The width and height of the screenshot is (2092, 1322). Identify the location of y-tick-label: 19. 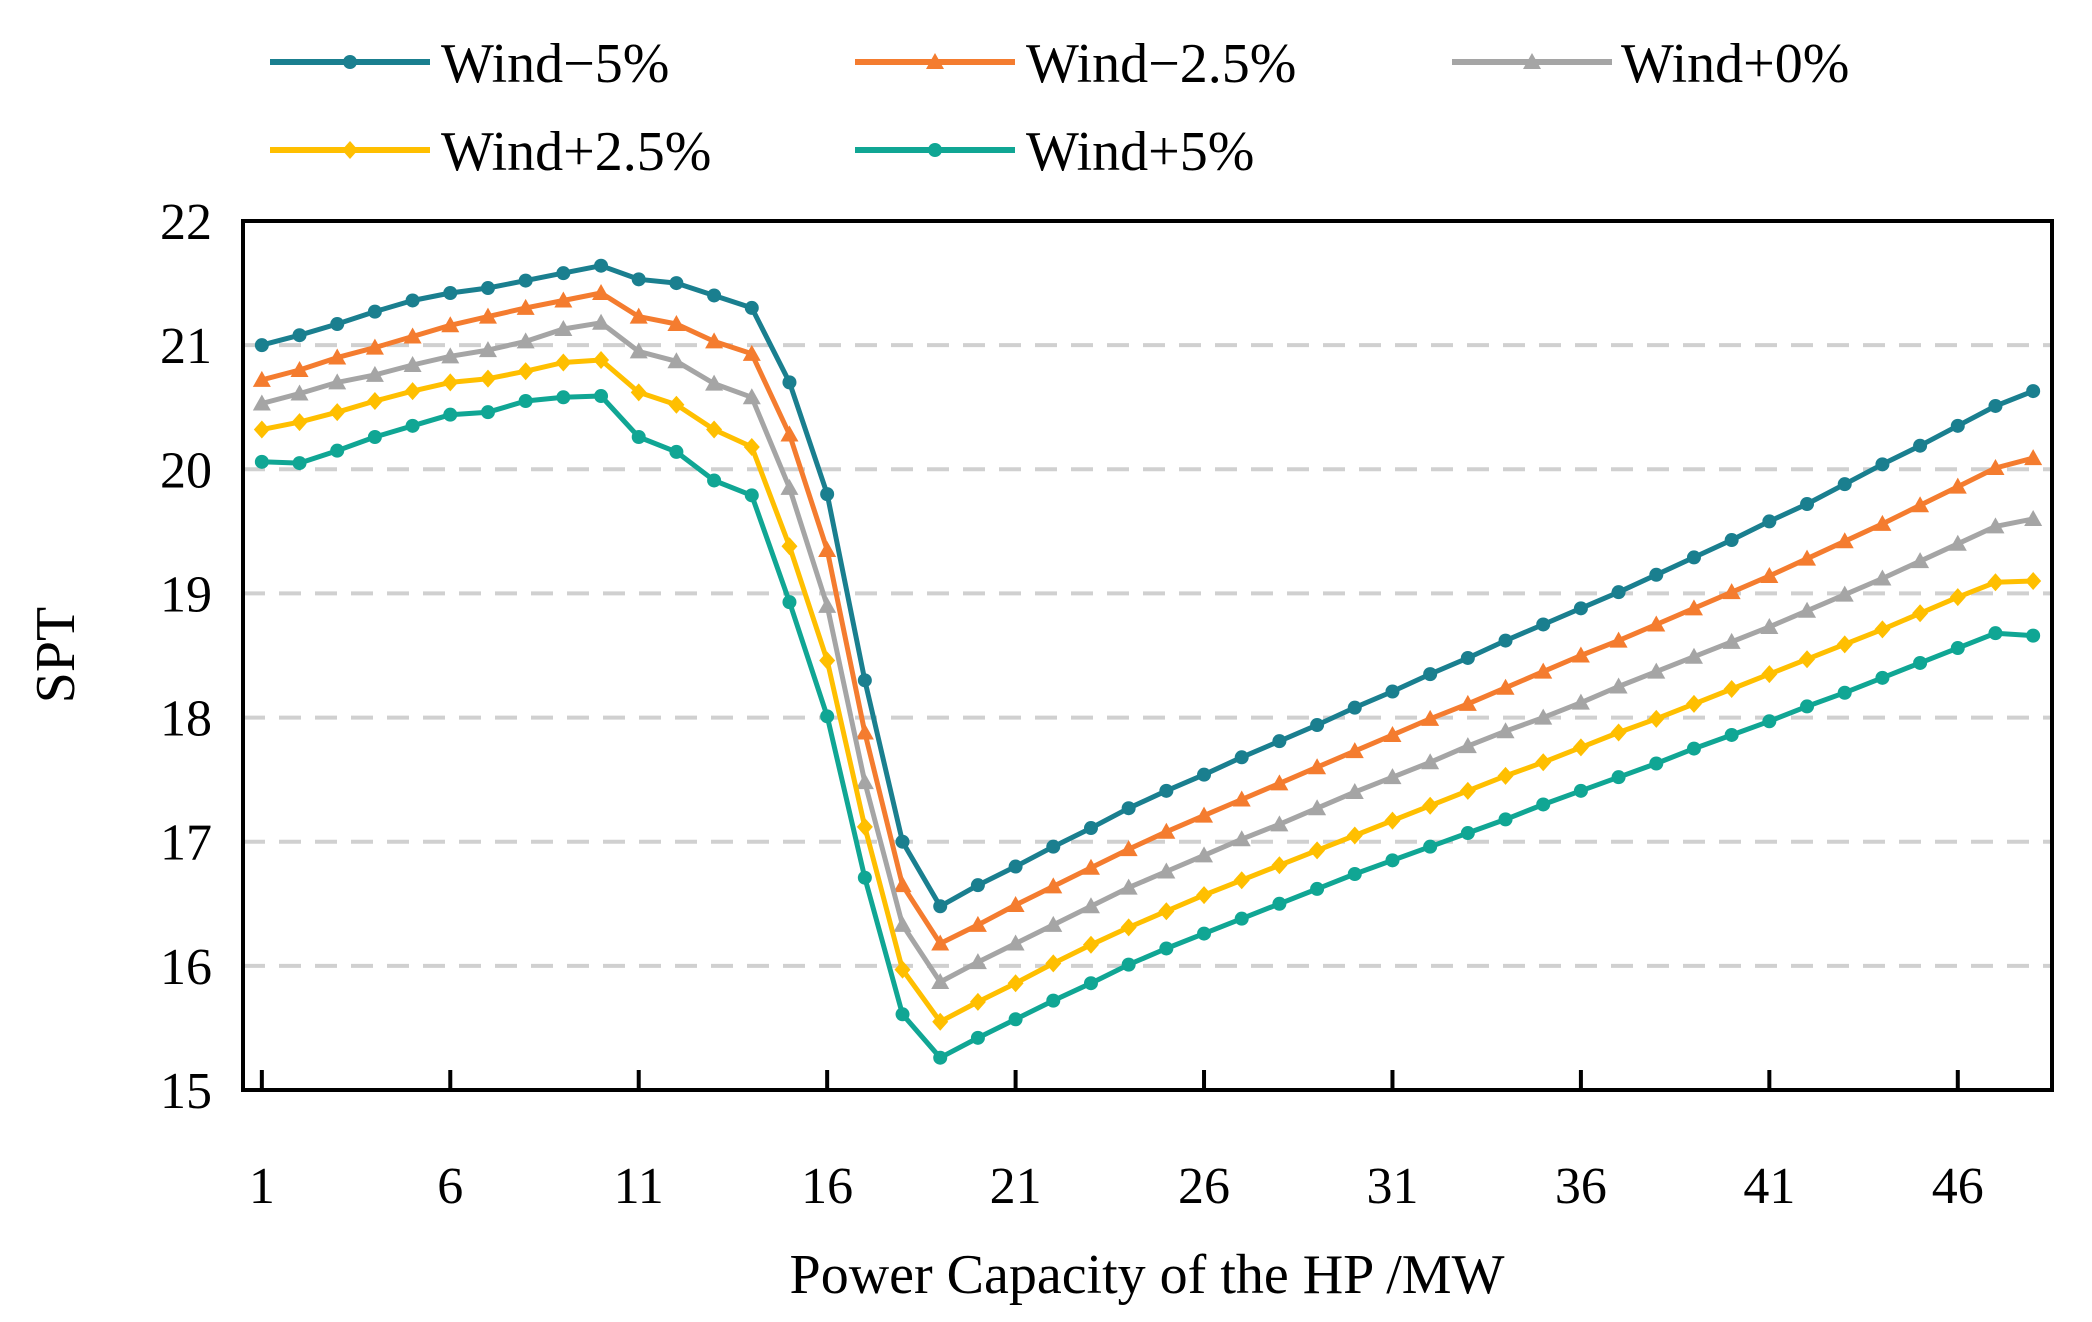
(186, 594).